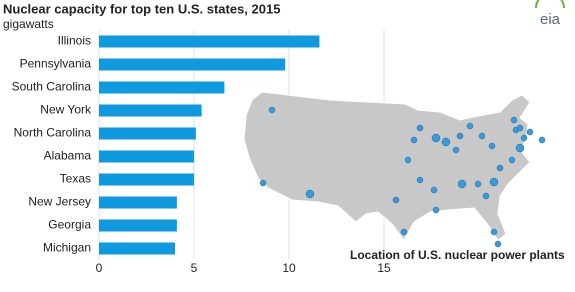 This screenshot has height=292, width=575. Describe the element at coordinates (67, 248) in the screenshot. I see `y-tick-label: Michigan` at that location.